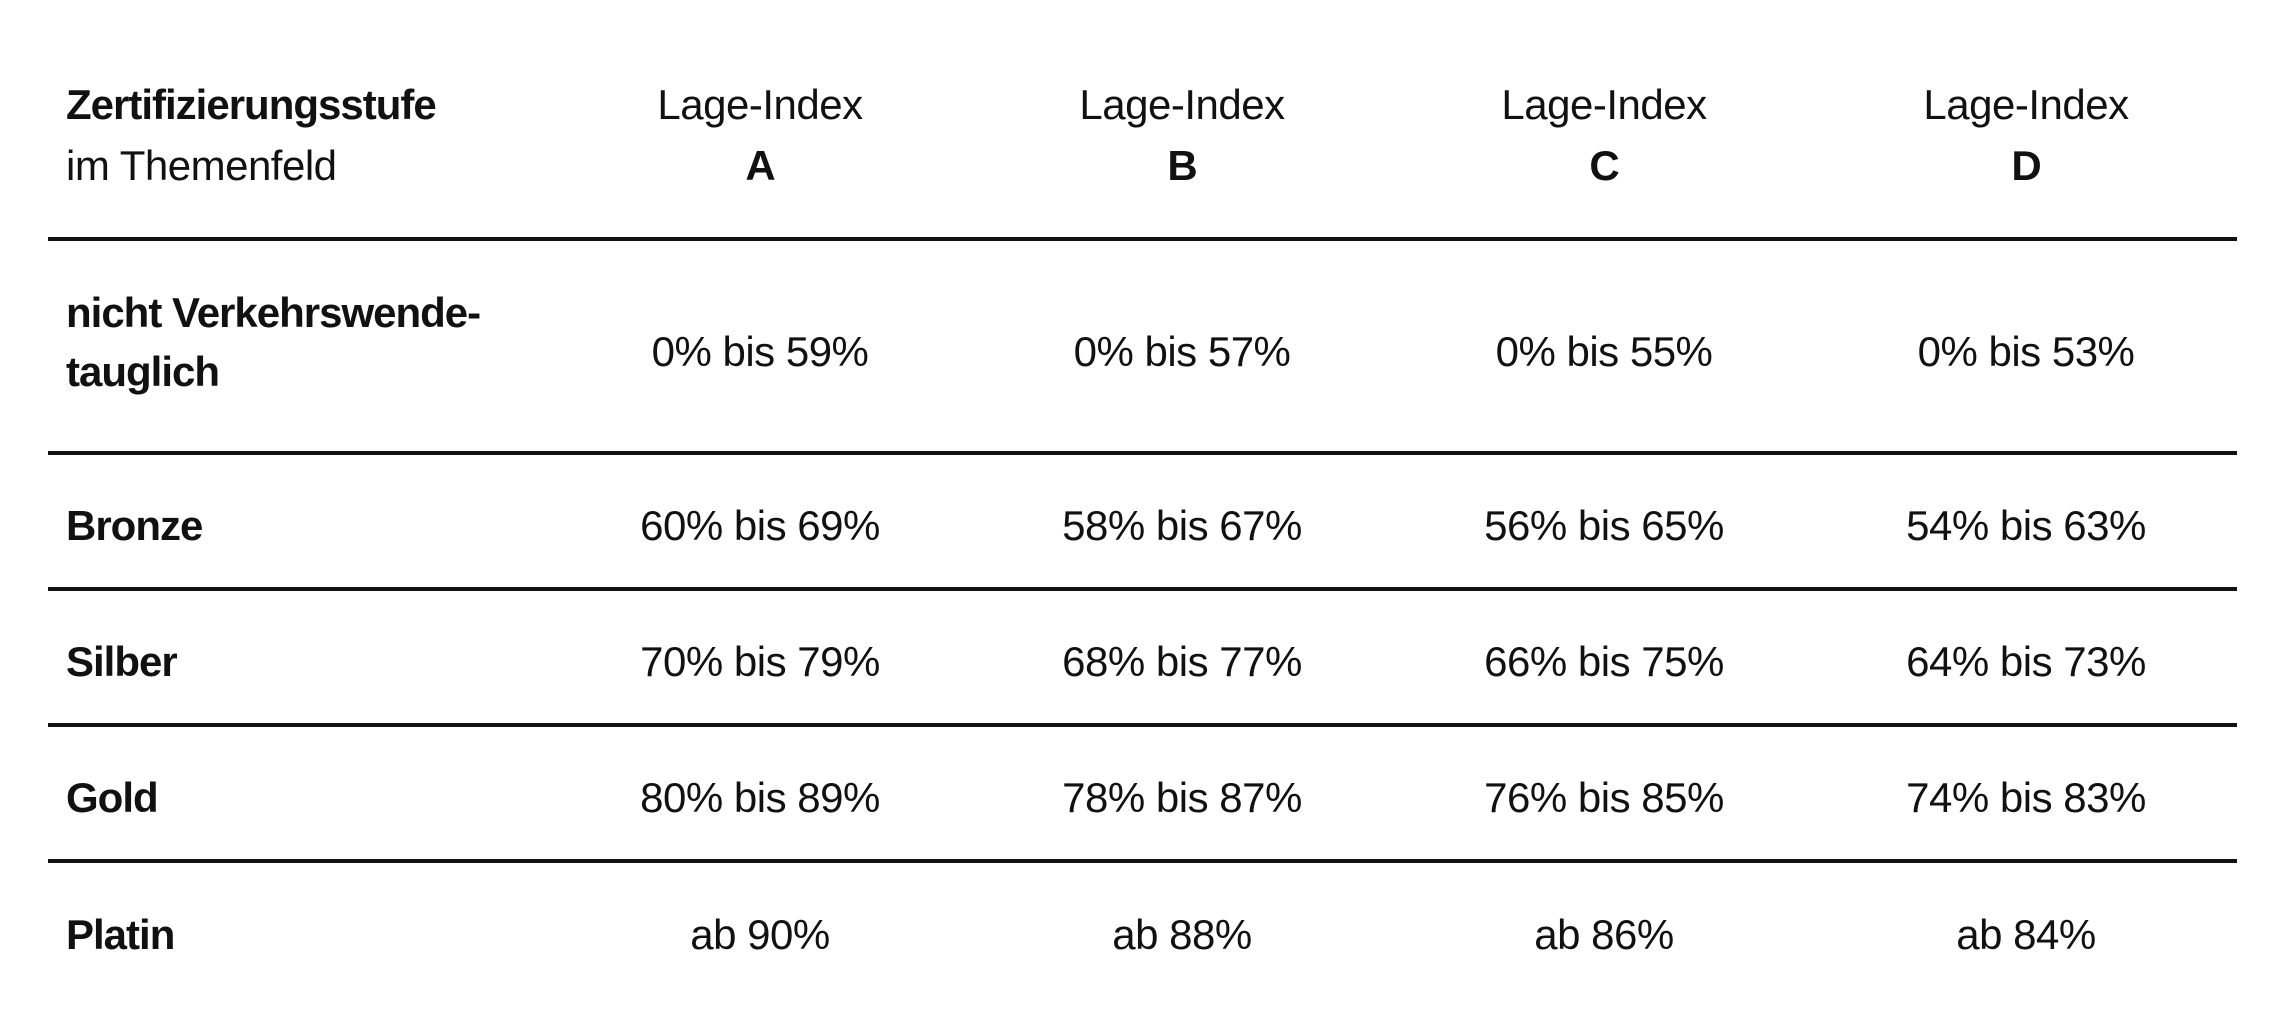 Image resolution: width=2284 pixels, height=1016 pixels. I want to click on cell: 70% bis 79%, so click(760, 661).